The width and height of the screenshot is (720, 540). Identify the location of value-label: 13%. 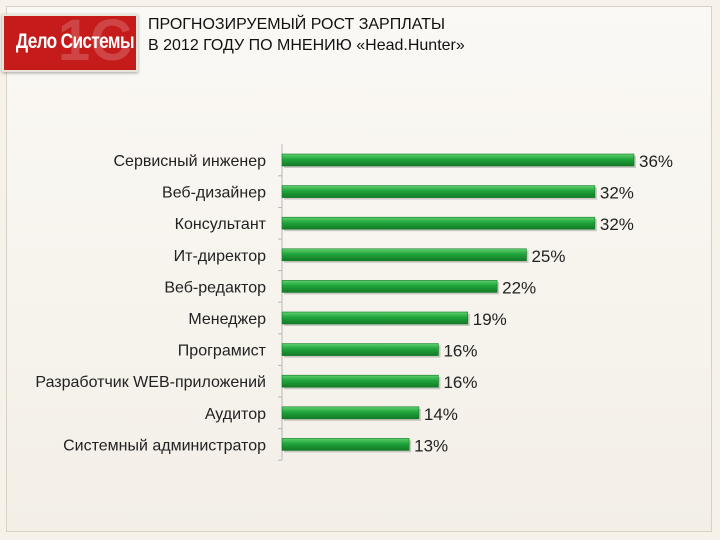
(431, 445).